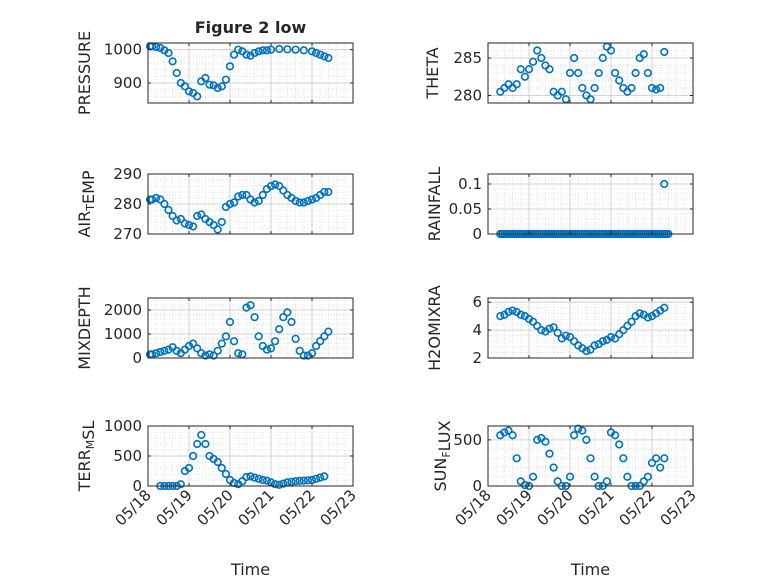 Image resolution: width=778 pixels, height=583 pixels. Describe the element at coordinates (467, 58) in the screenshot. I see `y-tick-label: 285` at that location.